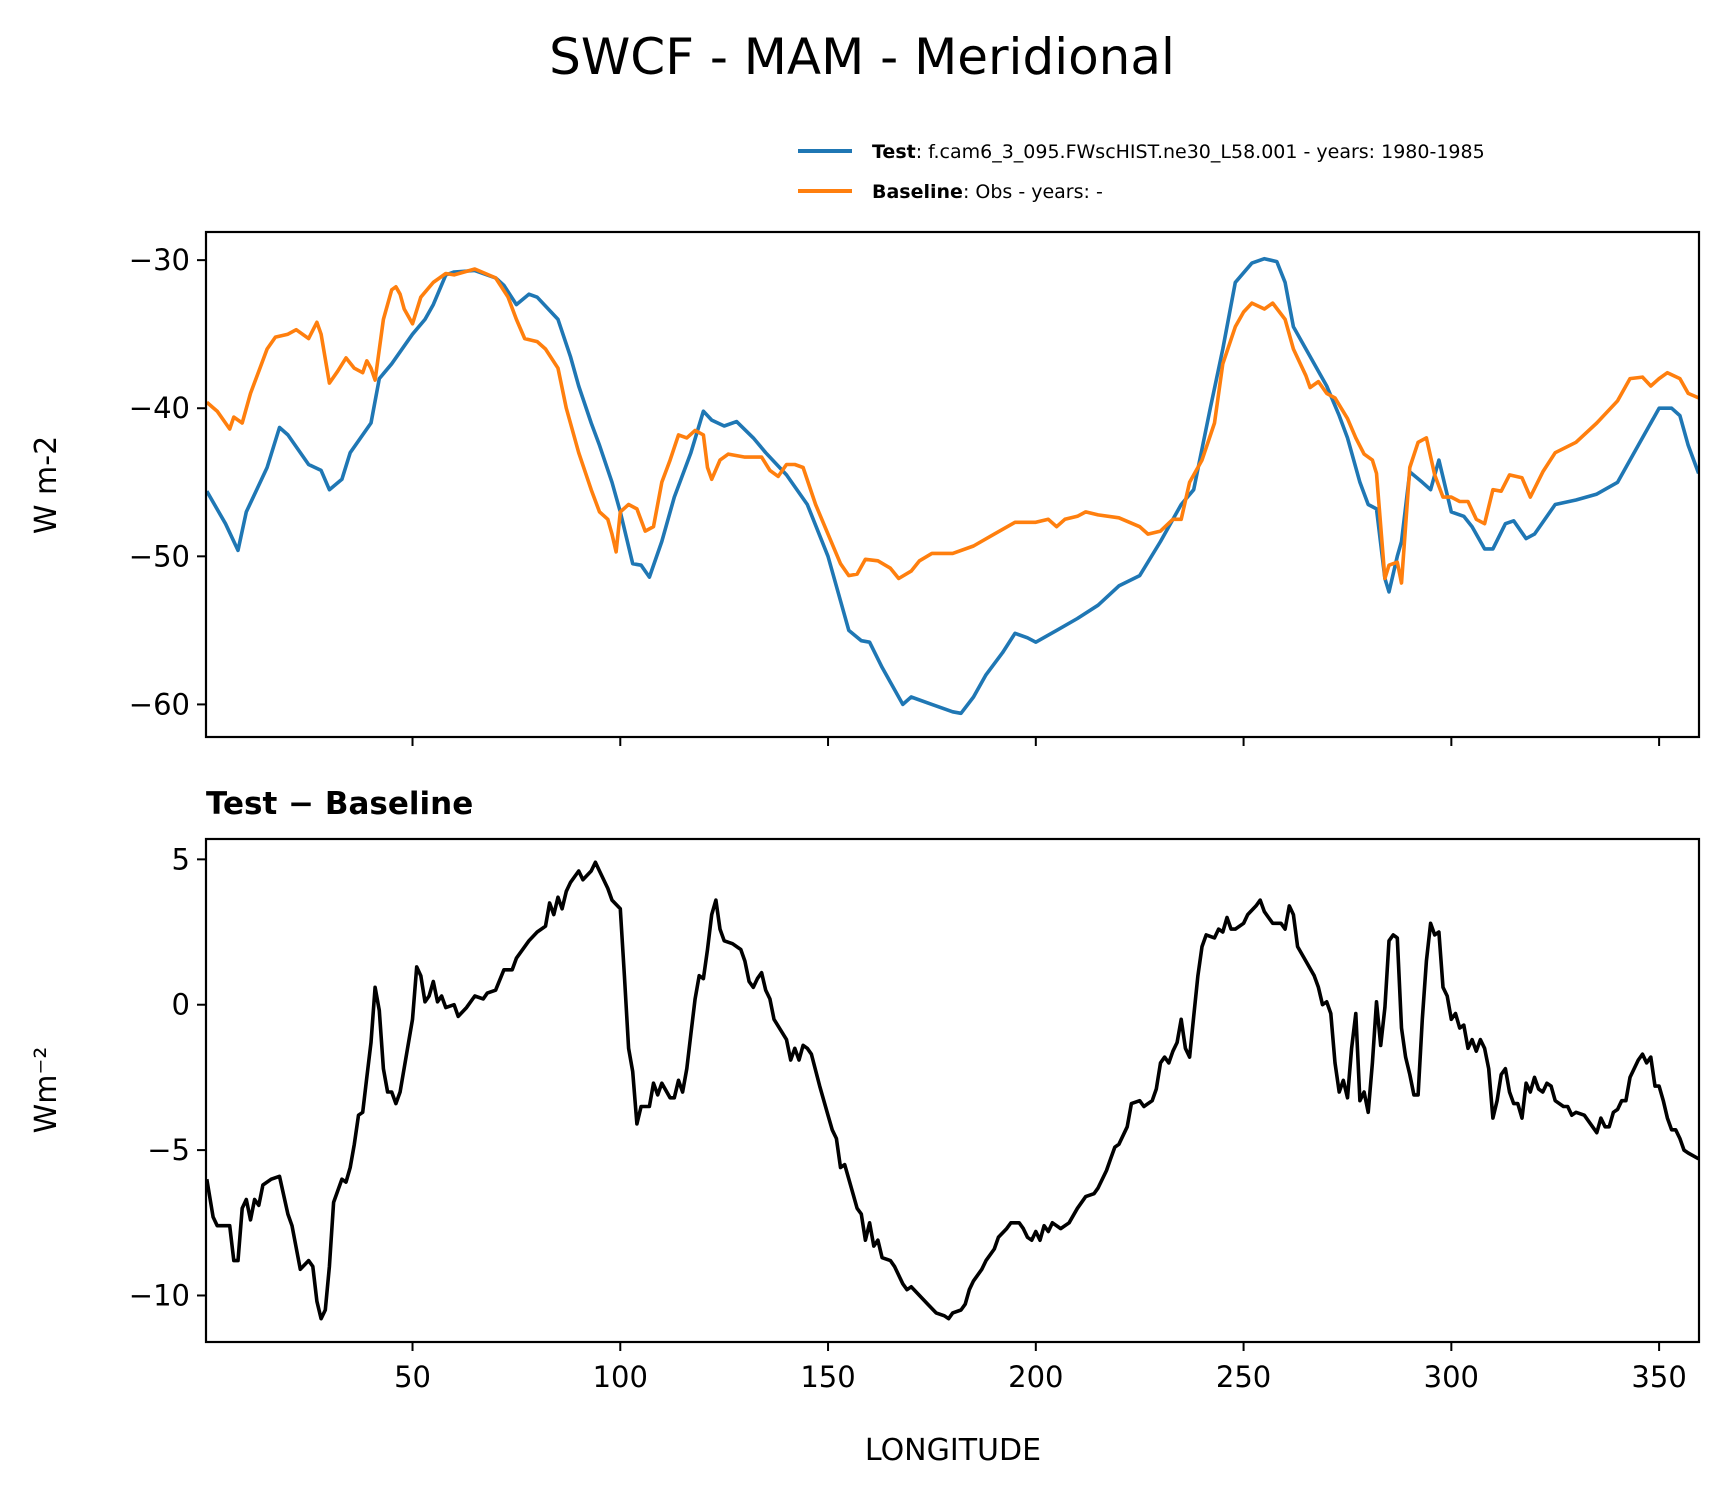 The height and width of the screenshot is (1496, 1723). Describe the element at coordinates (181, 859) in the screenshot. I see `y-tick-label: 5` at that location.